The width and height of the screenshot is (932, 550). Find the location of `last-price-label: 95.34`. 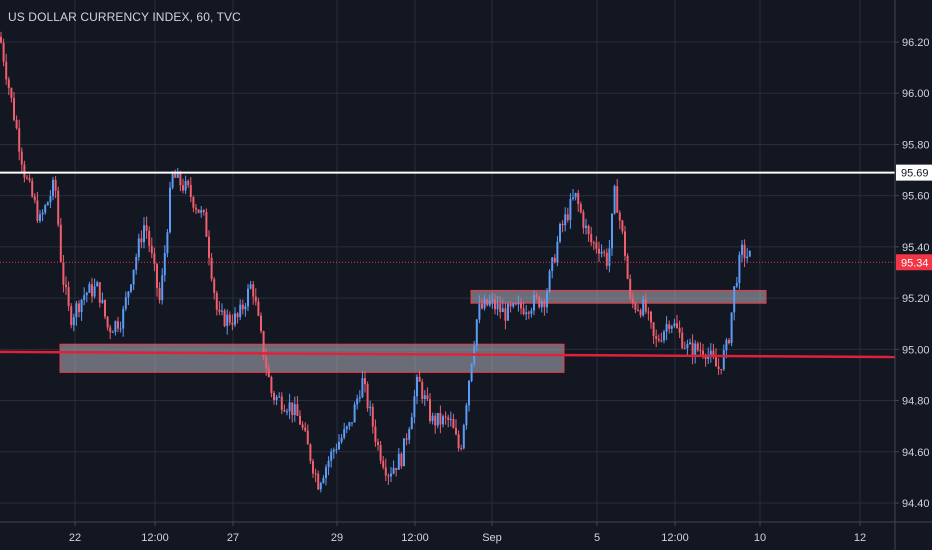

last-price-label: 95.34 is located at coordinates (915, 263).